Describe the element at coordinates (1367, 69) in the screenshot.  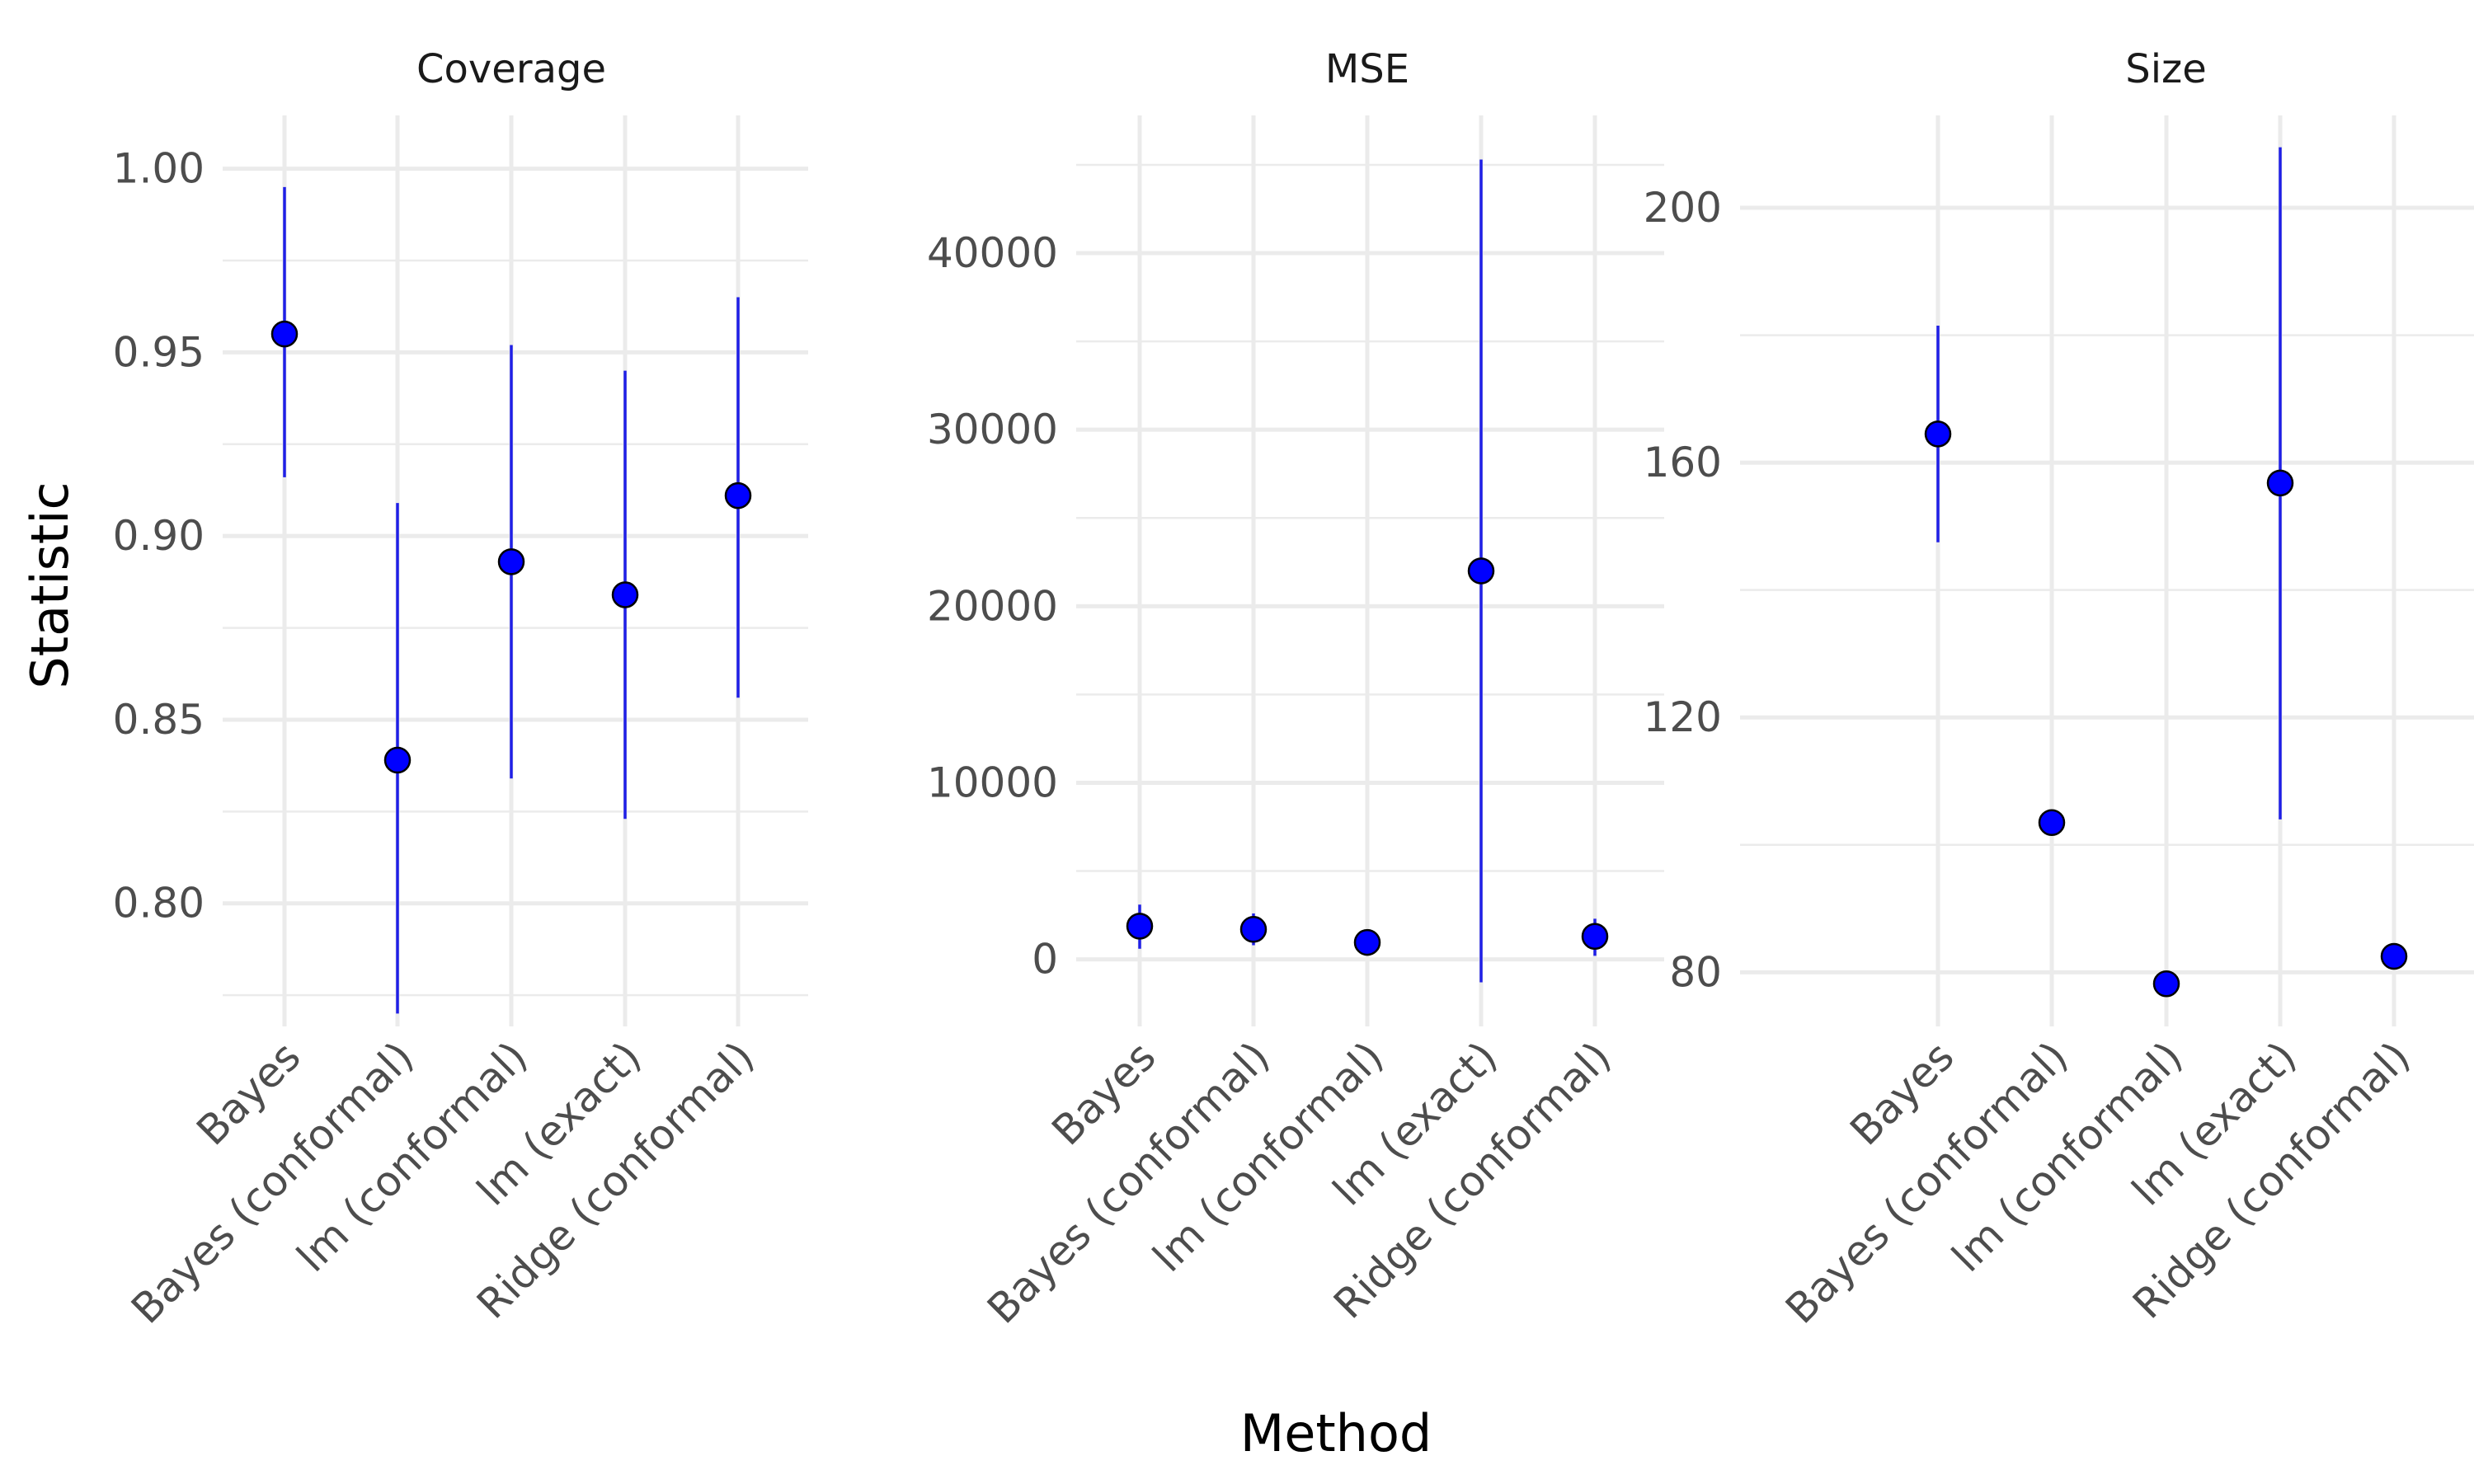
I see `panel-title: MSE` at that location.